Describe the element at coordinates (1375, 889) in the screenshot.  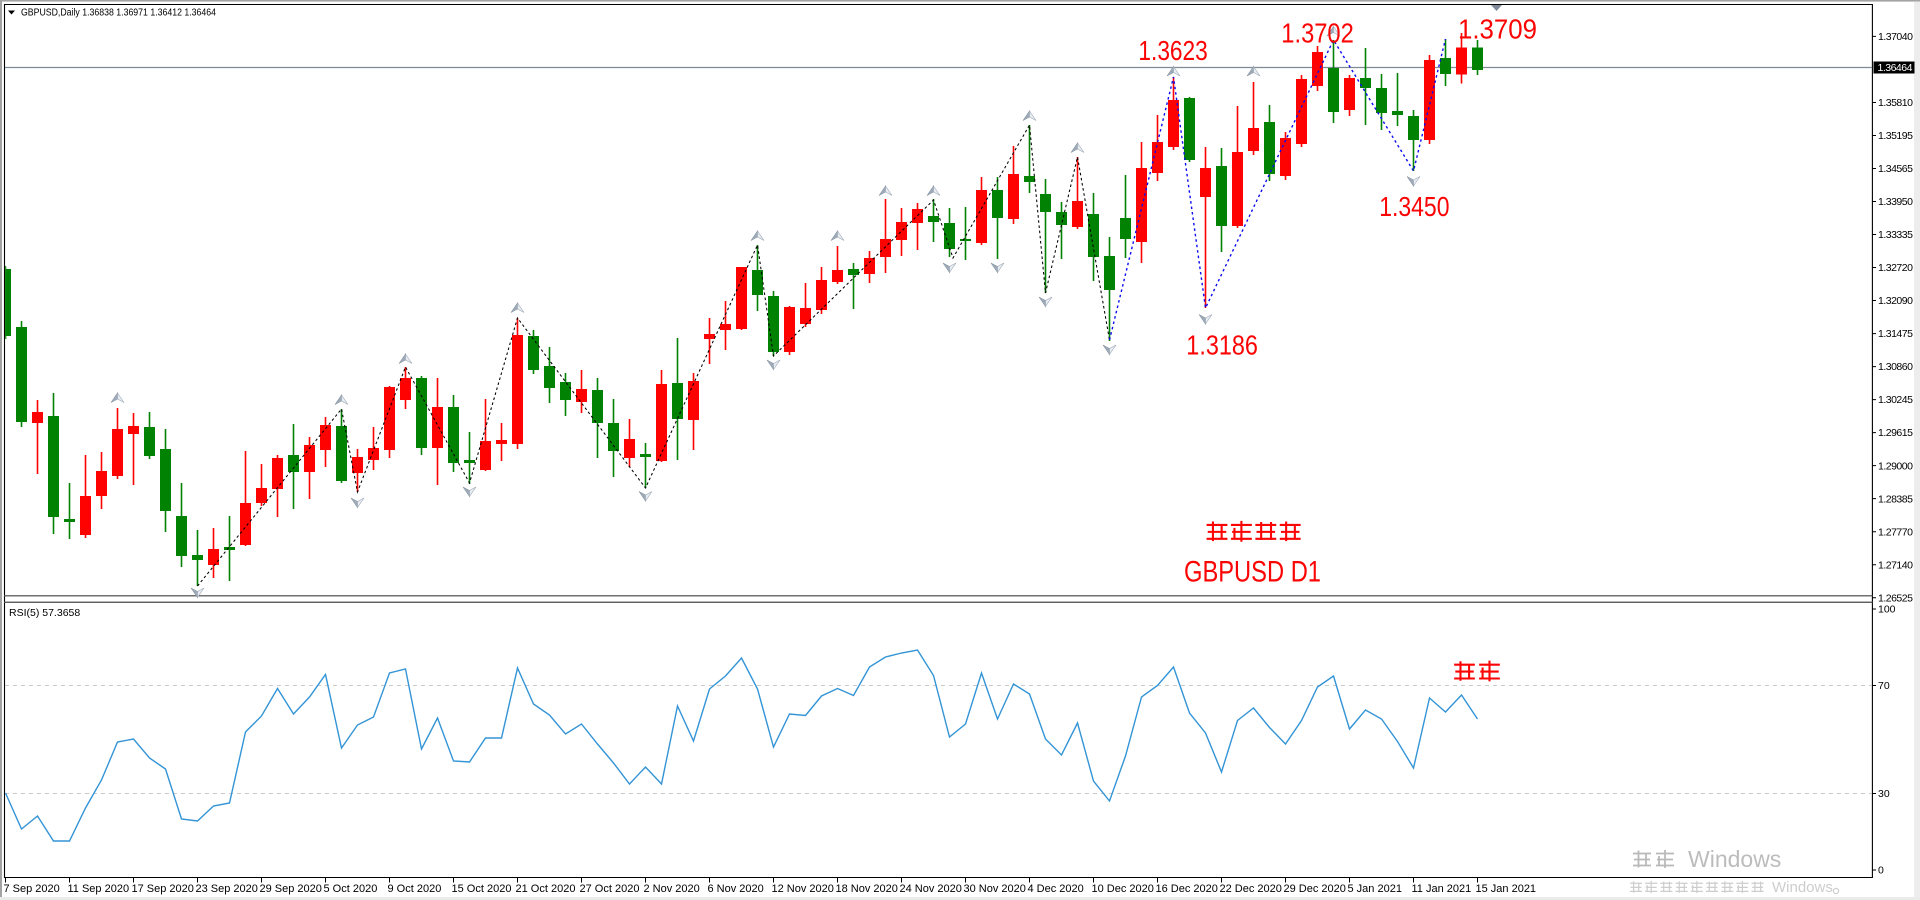
I see `svg-text: 5 Jan 2021` at that location.